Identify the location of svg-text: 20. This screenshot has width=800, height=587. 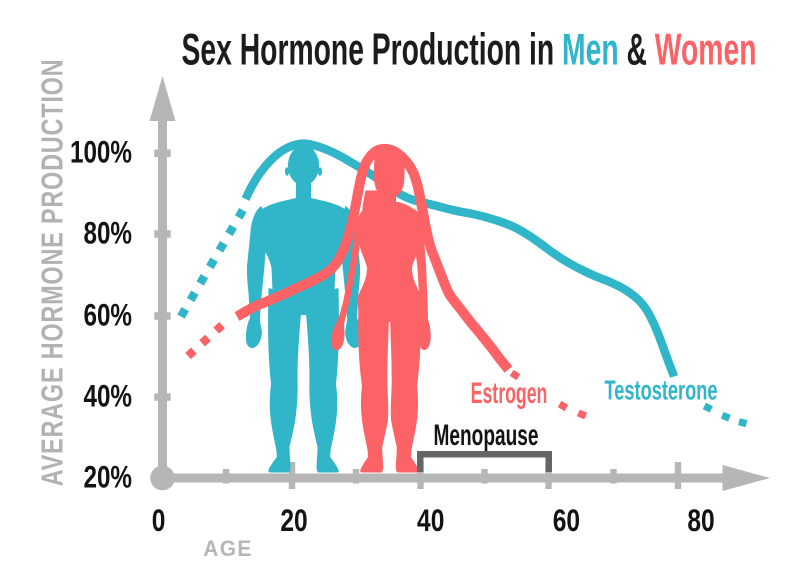
(293, 520).